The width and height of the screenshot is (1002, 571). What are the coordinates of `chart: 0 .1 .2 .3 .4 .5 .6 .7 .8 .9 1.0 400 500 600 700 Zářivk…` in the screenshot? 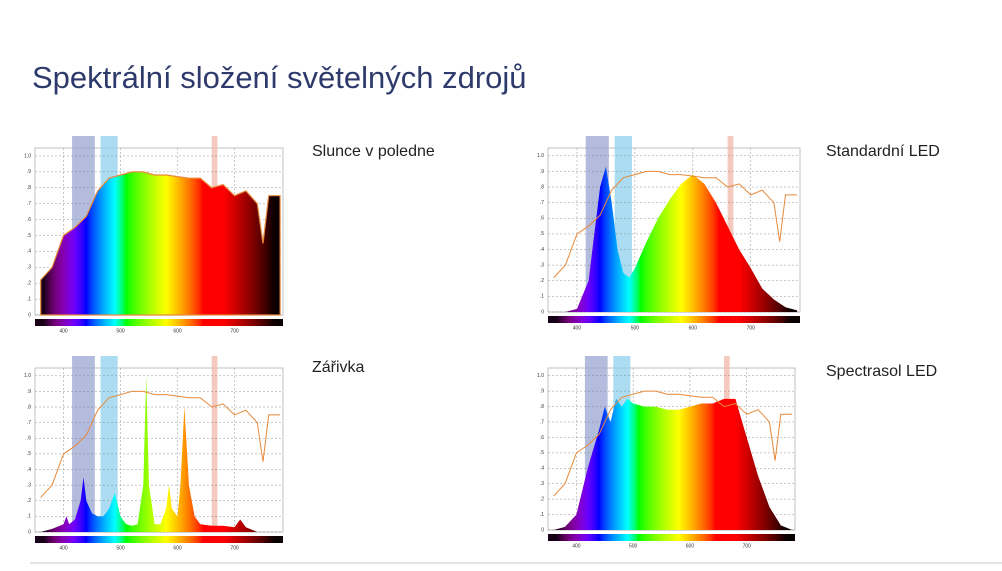 It's located at (194, 453).